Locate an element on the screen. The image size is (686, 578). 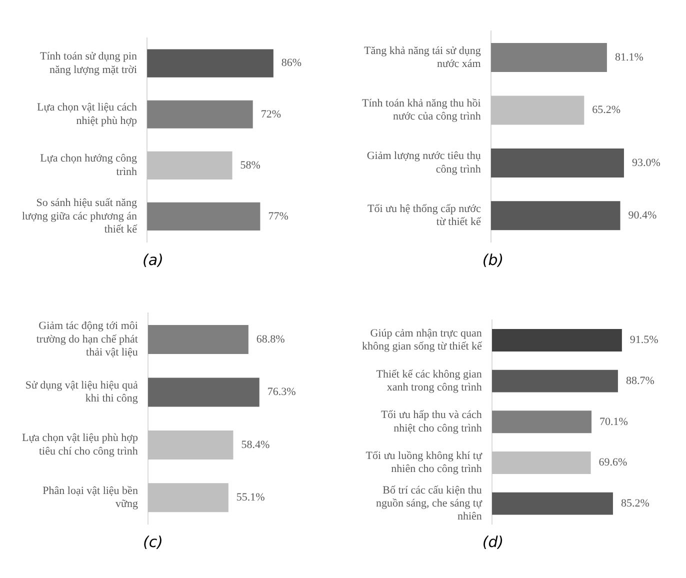
data-label: 81.1% is located at coordinates (629, 57).